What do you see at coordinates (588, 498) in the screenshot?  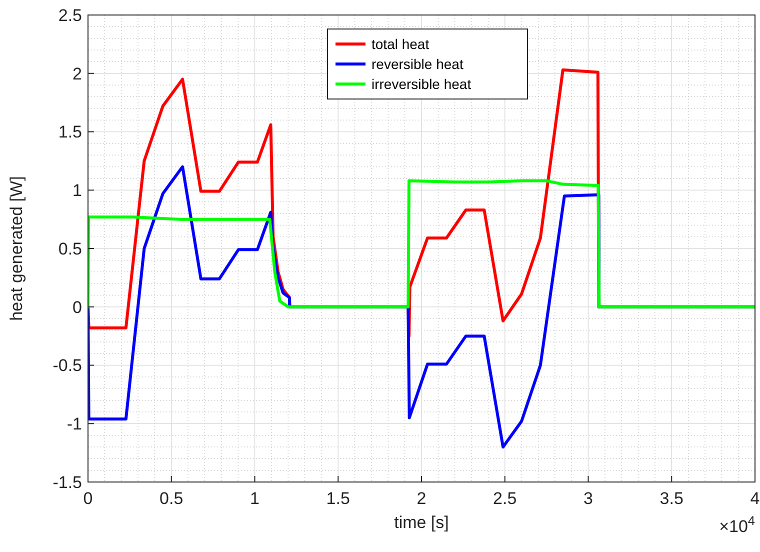 I see `x-tick-label: 3` at bounding box center [588, 498].